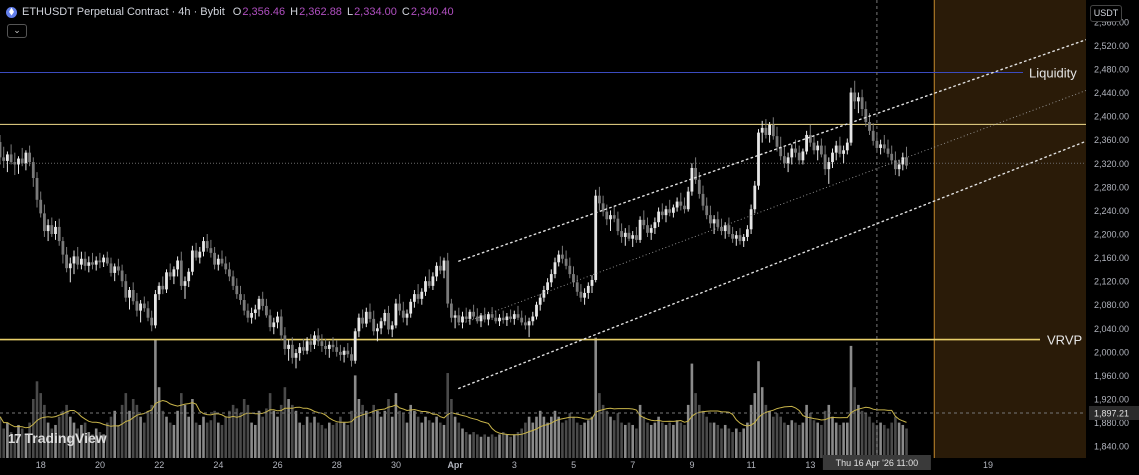 This screenshot has width=1139, height=475. Describe the element at coordinates (1111, 305) in the screenshot. I see `price-tick-label: 2,080.00` at that location.